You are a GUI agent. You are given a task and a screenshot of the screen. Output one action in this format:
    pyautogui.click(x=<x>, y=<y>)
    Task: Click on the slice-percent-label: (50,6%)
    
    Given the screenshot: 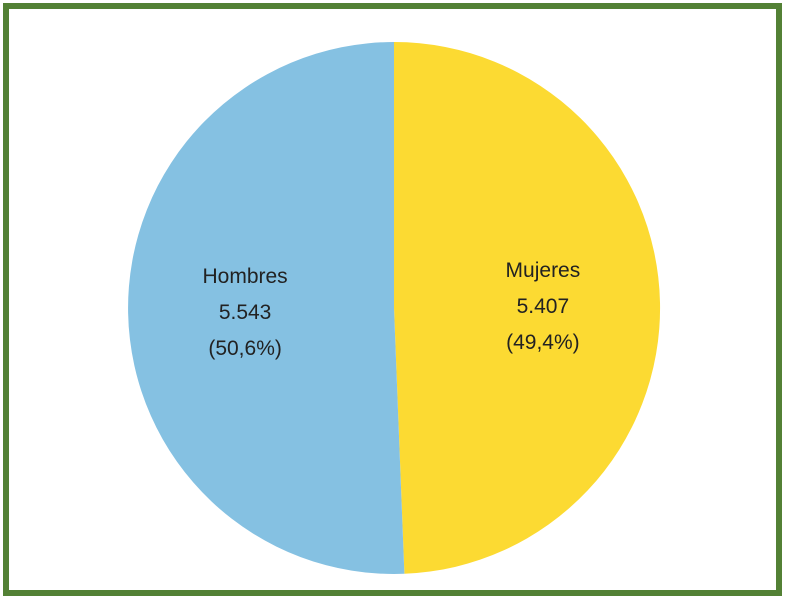 What is the action you would take?
    pyautogui.click(x=245, y=348)
    